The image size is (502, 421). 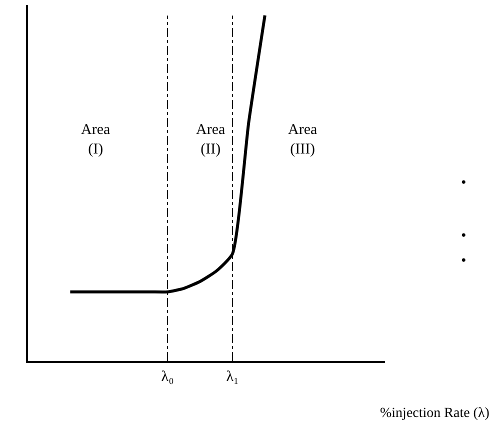 What do you see at coordinates (303, 140) in the screenshot?
I see `text: Area (III)` at bounding box center [303, 140].